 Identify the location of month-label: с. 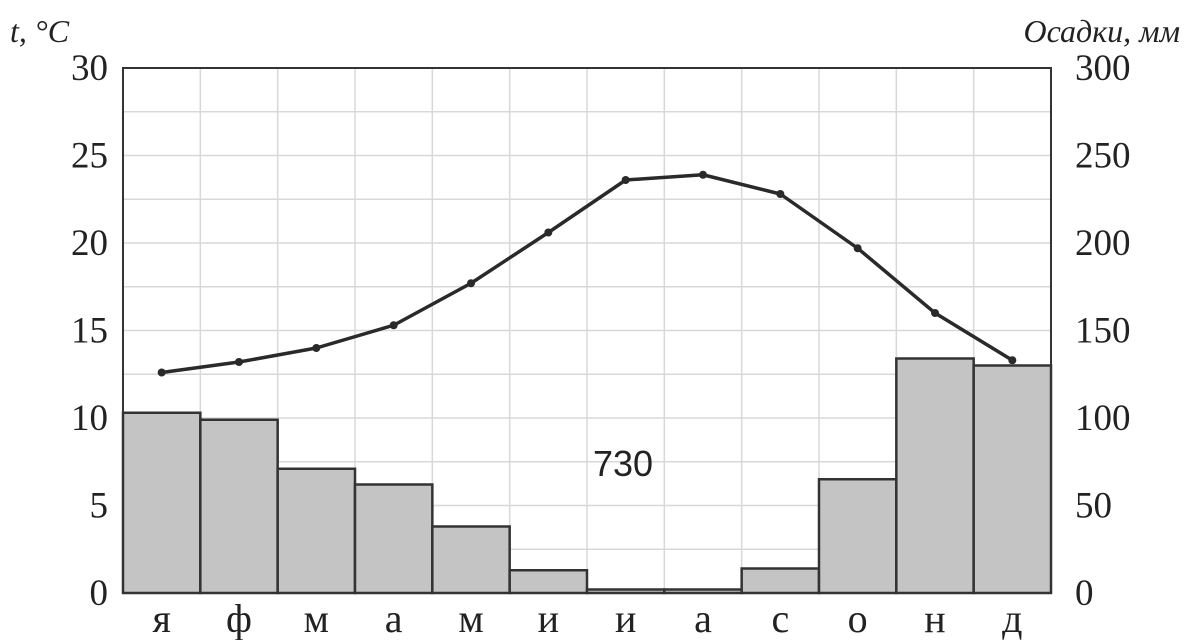
(780, 618).